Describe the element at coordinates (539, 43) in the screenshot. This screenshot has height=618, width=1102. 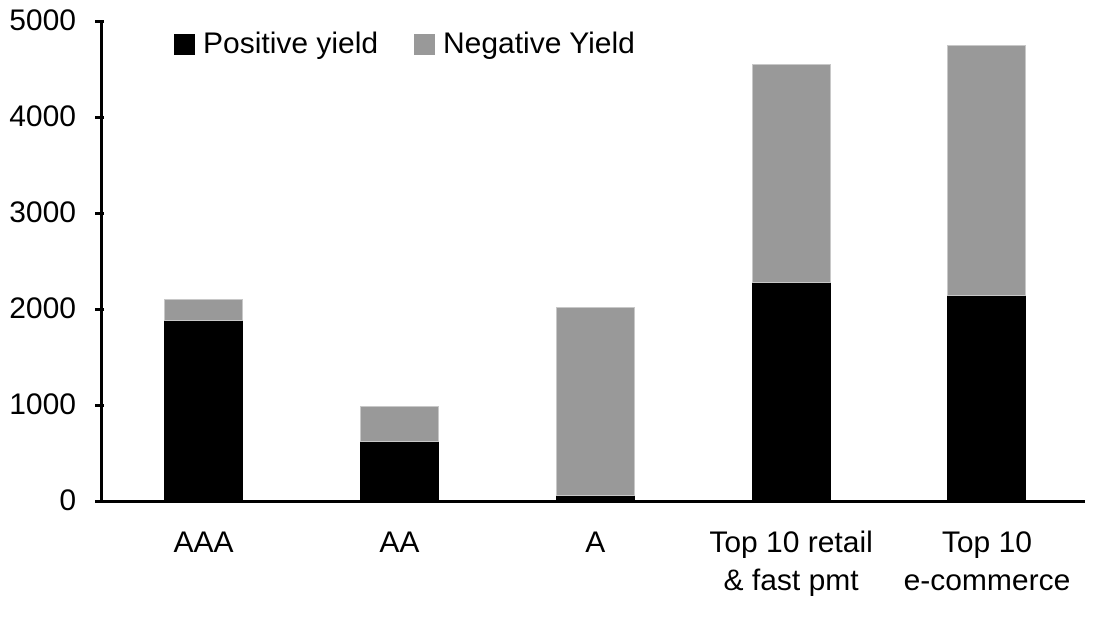
I see `legend-label: Negative Yield` at that location.